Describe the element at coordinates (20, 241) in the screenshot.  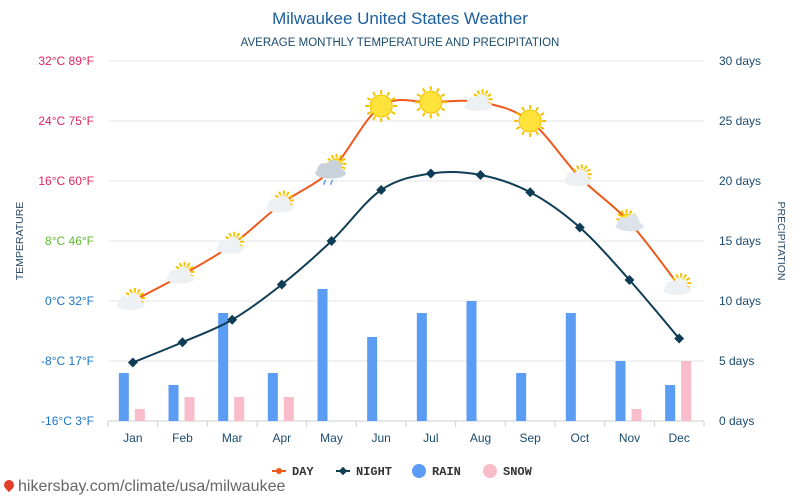
I see `y-axis-label-left: TEMPERATURE` at that location.